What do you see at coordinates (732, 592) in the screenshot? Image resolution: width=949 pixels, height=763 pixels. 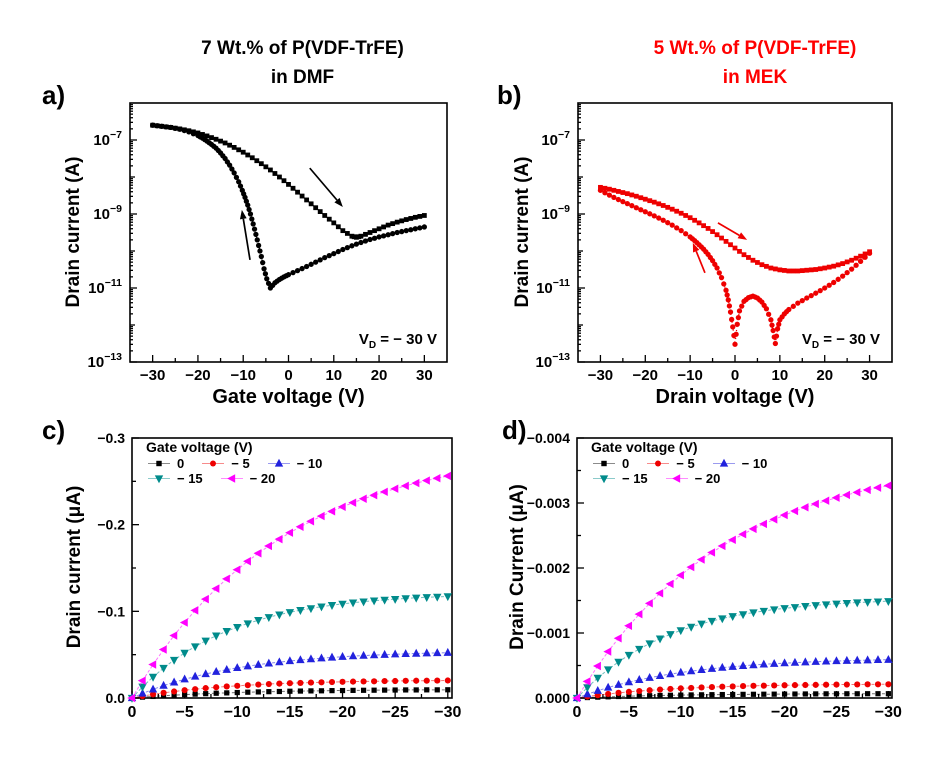 I see `series-Vg--20` at bounding box center [732, 592].